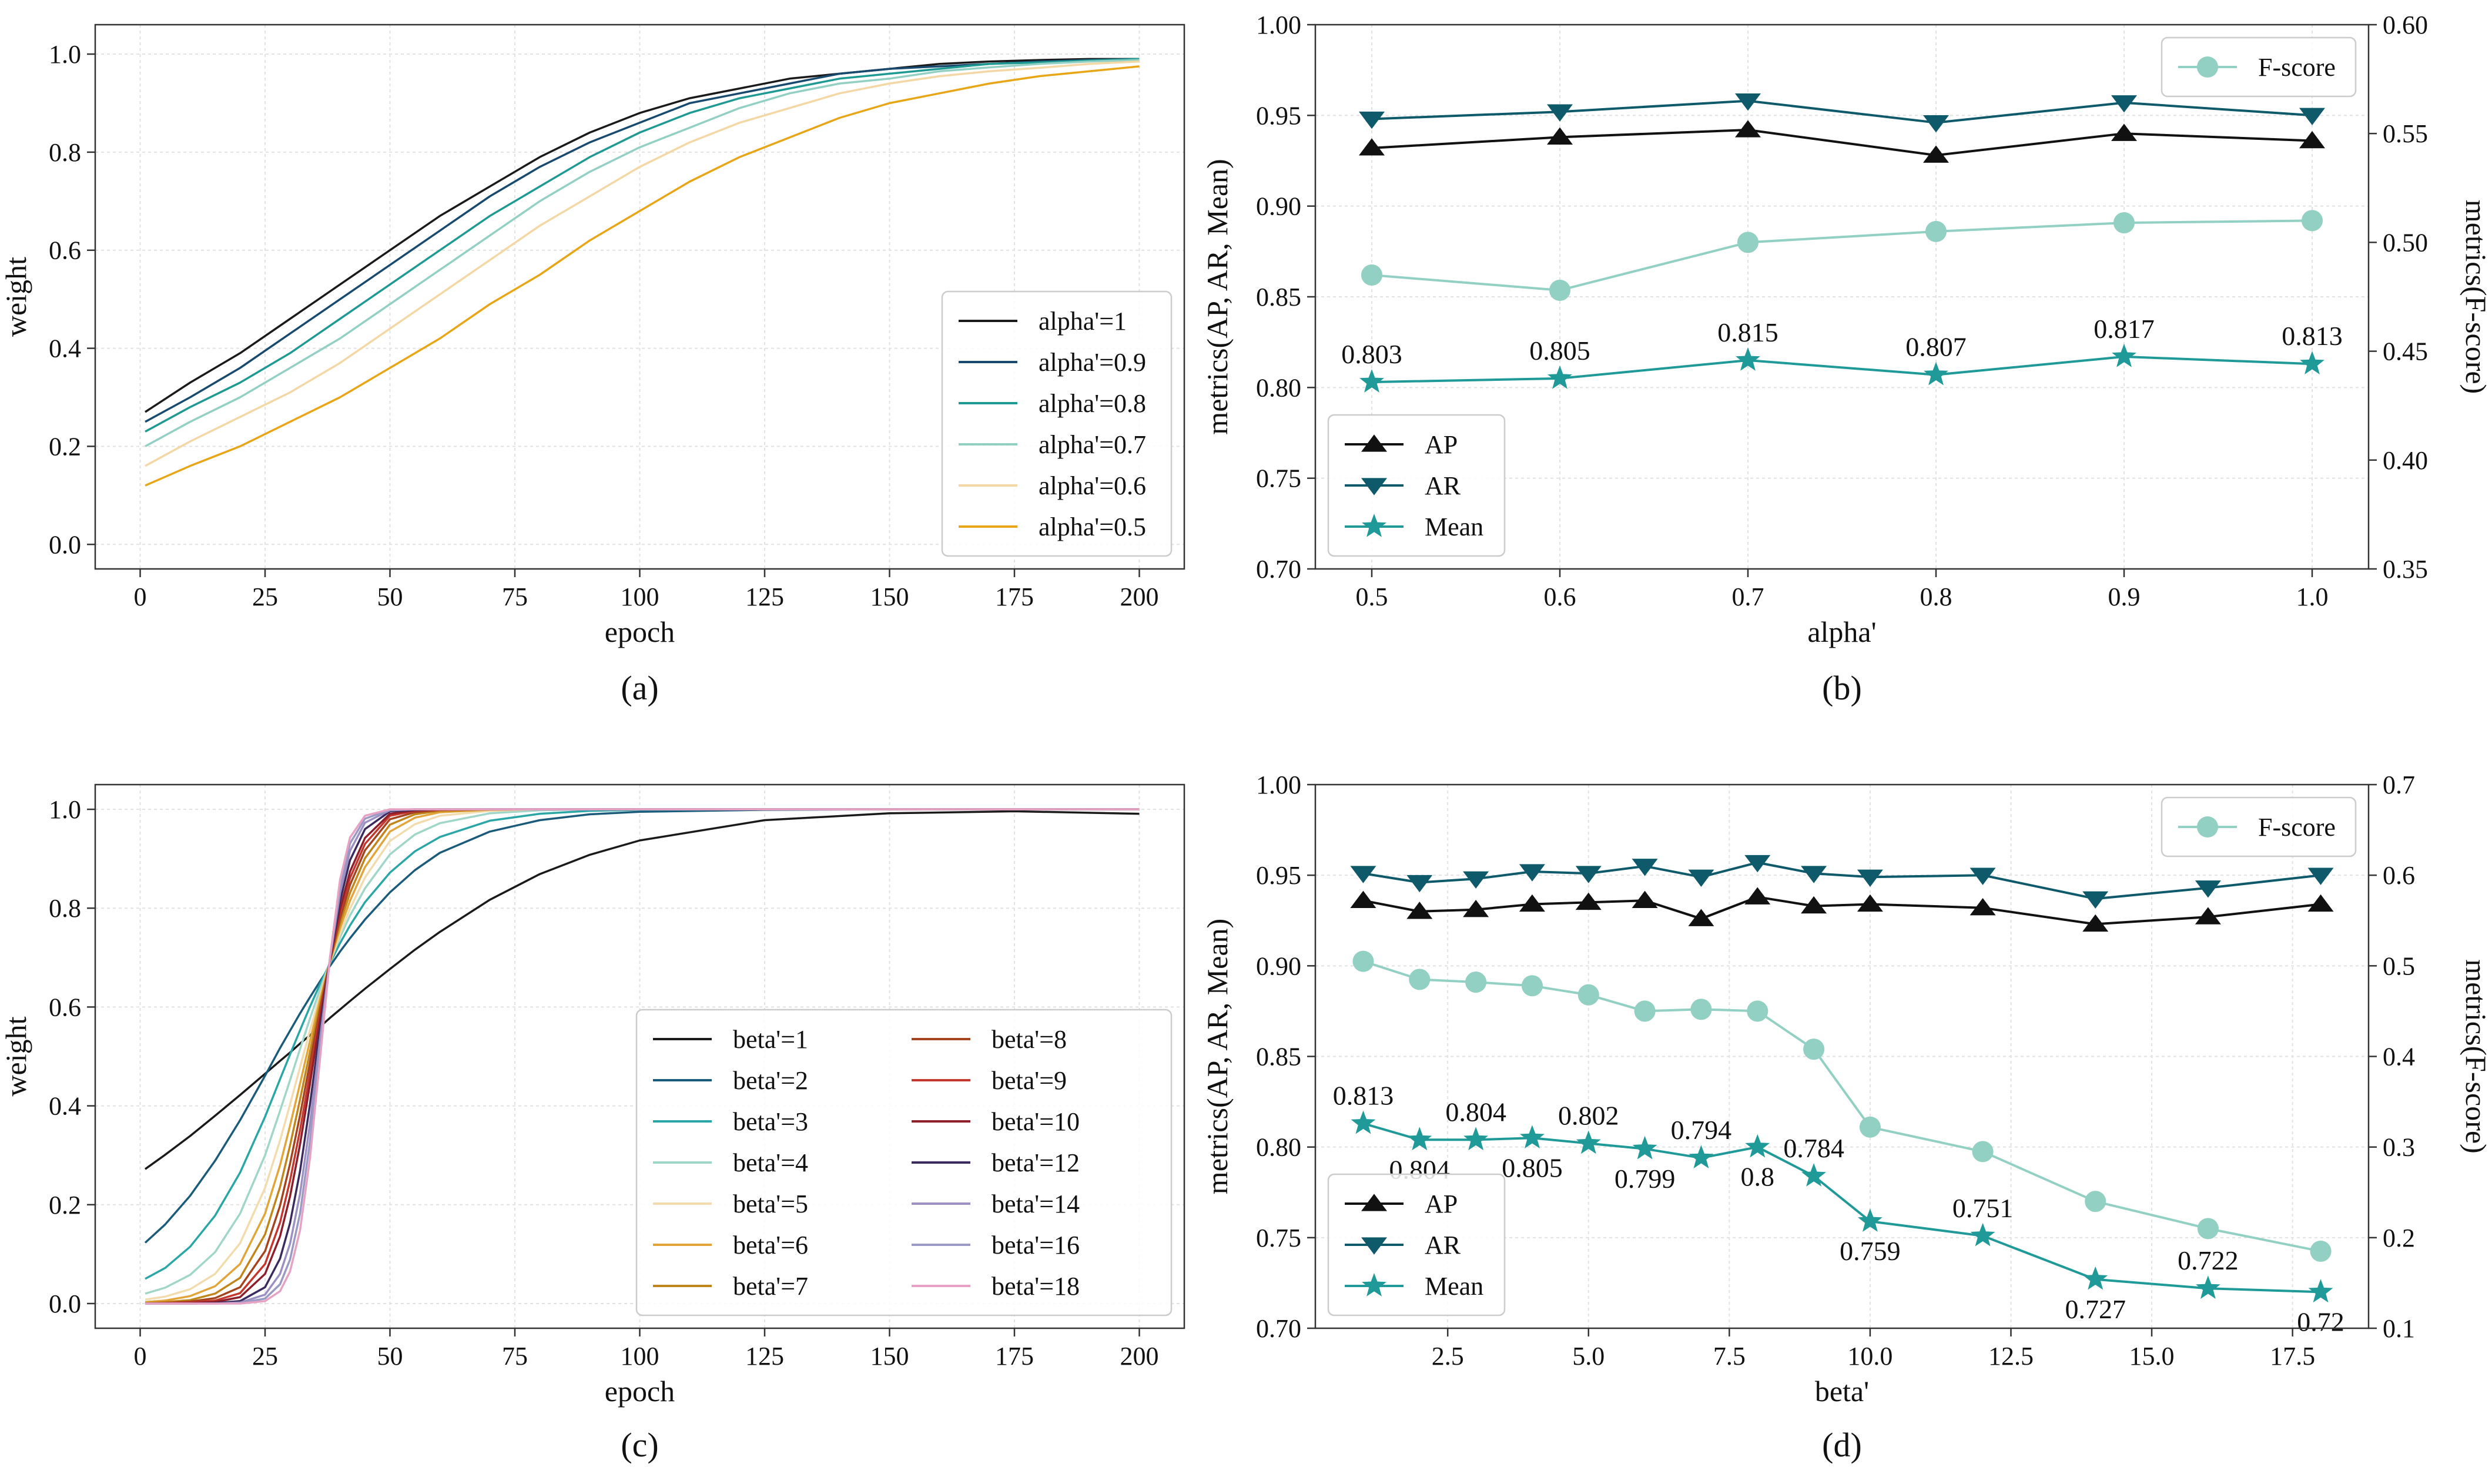 This screenshot has width=2492, height=1484. Describe the element at coordinates (2405, 569) in the screenshot. I see `y2-tick-label: 0.35` at that location.